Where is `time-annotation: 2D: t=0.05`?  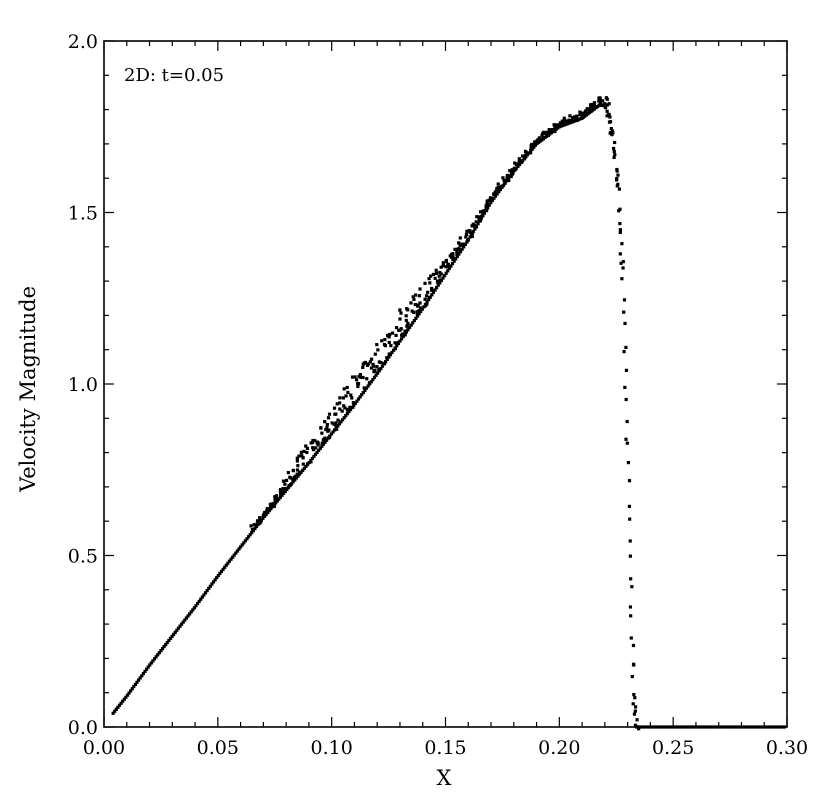
time-annotation: 2D: t=0.05 is located at coordinates (174, 75).